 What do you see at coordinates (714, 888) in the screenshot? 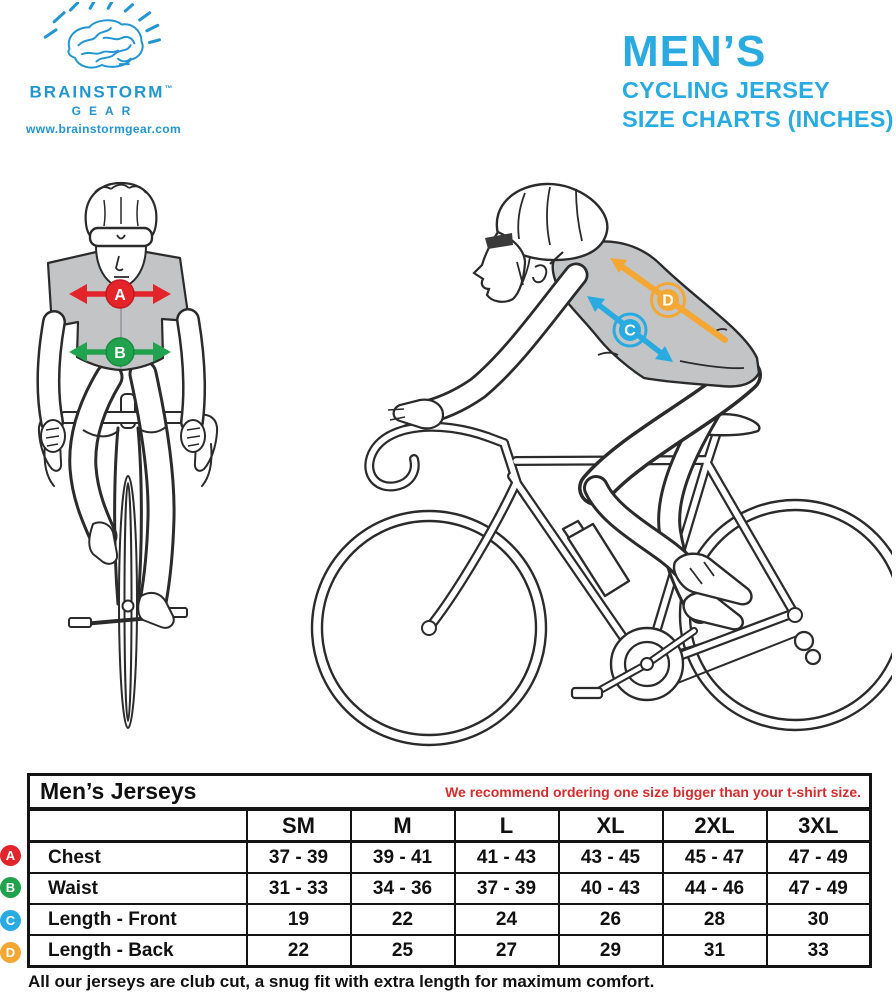
I see `size-value-cell: 44 - 46` at bounding box center [714, 888].